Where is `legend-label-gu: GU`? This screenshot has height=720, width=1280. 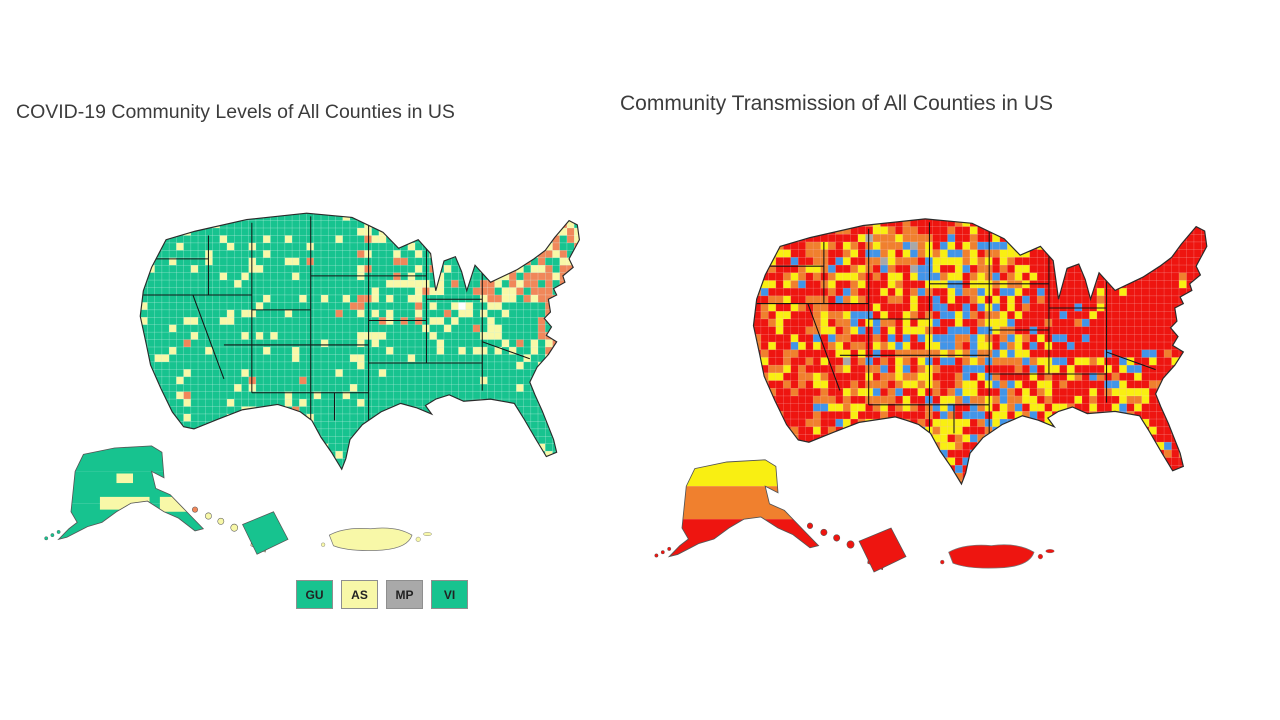 legend-label-gu: GU is located at coordinates (314, 594).